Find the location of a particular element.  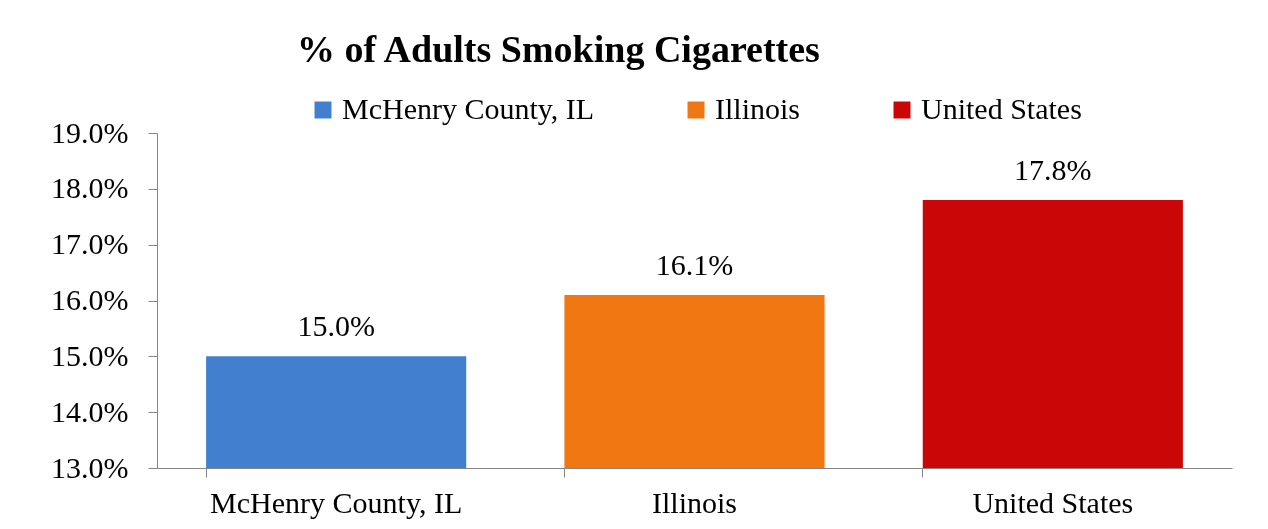

legend-label: United States is located at coordinates (1001, 108).